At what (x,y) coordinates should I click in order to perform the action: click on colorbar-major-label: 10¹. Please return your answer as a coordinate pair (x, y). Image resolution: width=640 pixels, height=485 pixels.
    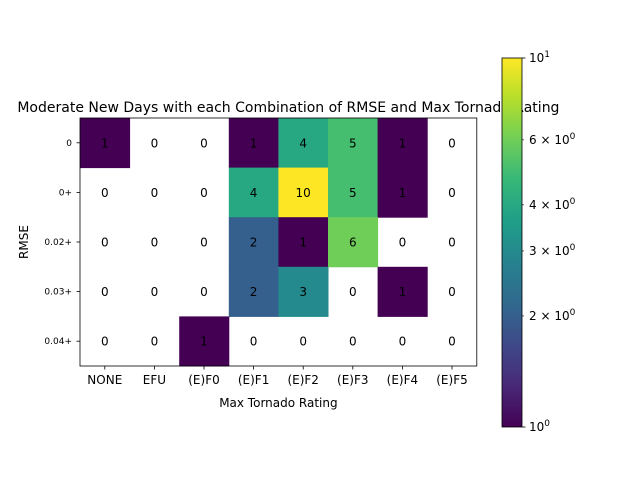
    Looking at the image, I should click on (539, 57).